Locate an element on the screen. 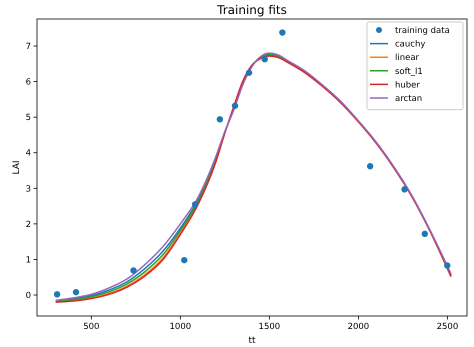 This screenshot has width=474, height=347. x-tick-label: 500 is located at coordinates (91, 327).